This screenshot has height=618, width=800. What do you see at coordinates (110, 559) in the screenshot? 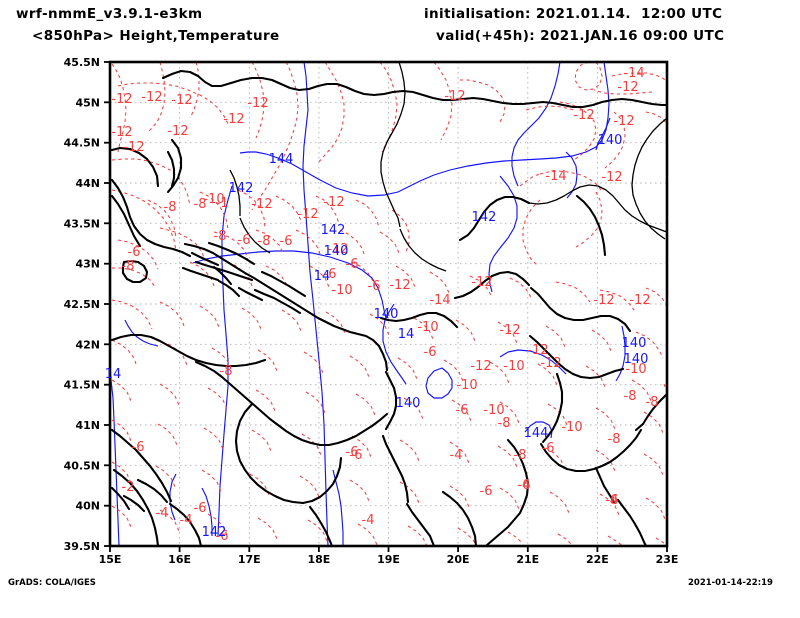
I see `x-tick-label: 15E` at bounding box center [110, 559].